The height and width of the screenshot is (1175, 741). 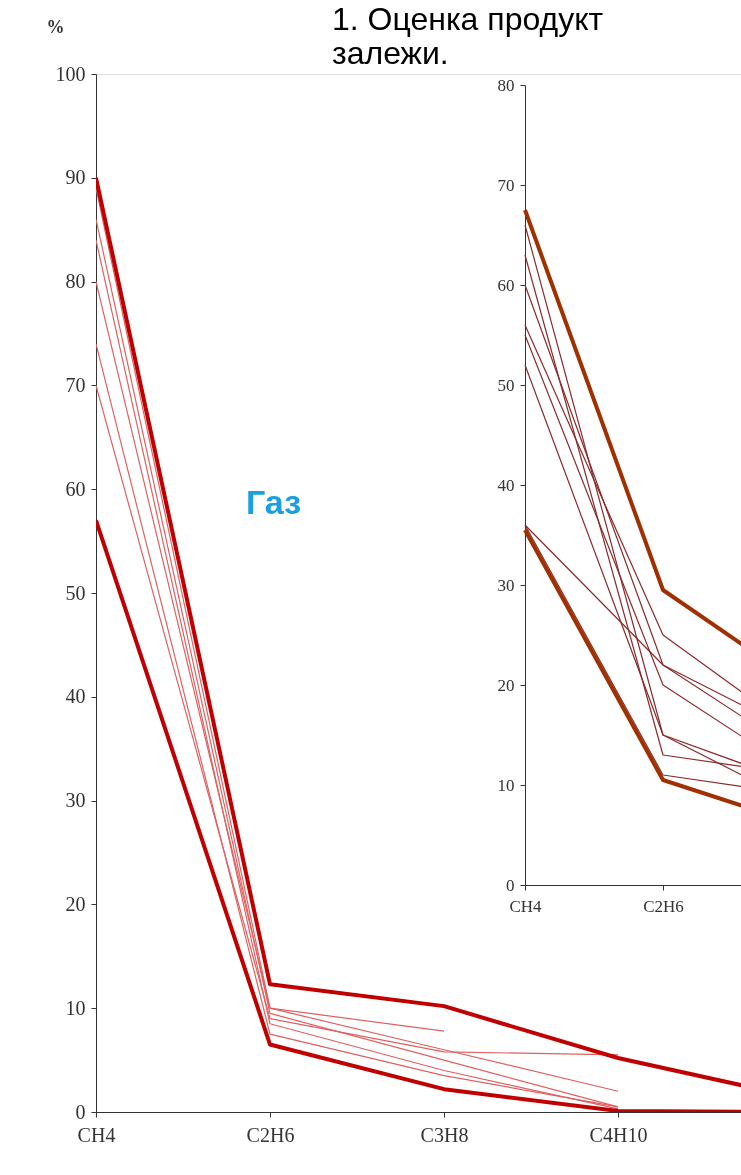 I want to click on y-axis-title: %, so click(x=55, y=26).